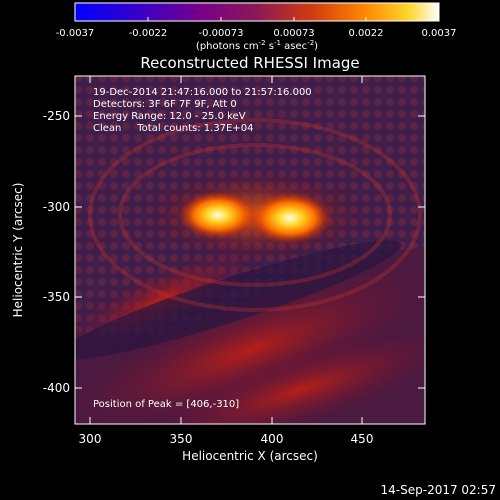 The height and width of the screenshot is (500, 500). I want to click on y-tick-label: -300, so click(56, 207).